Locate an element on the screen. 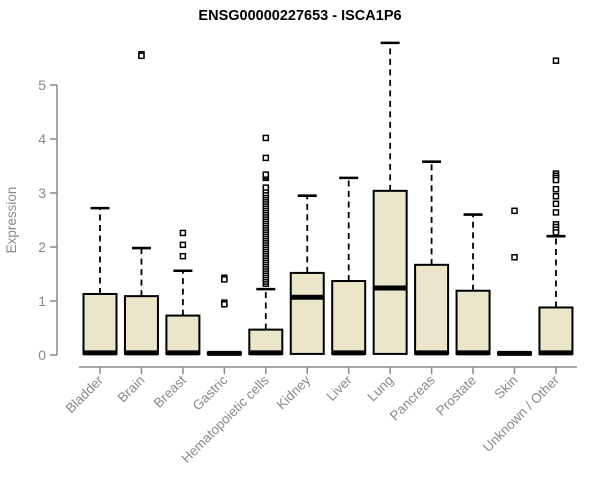  y-tick-label: 2 is located at coordinates (42, 247).